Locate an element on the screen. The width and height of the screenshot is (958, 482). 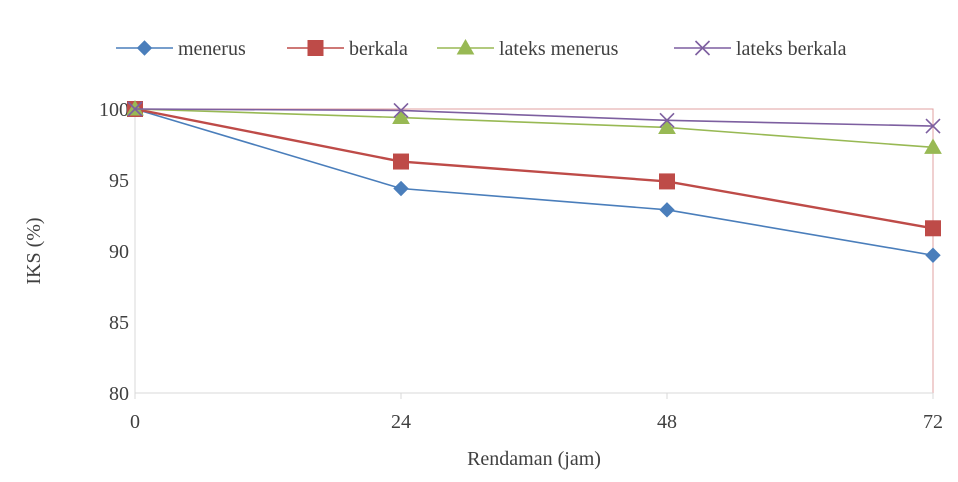
x-tick-label-72: 72 is located at coordinates (933, 422).